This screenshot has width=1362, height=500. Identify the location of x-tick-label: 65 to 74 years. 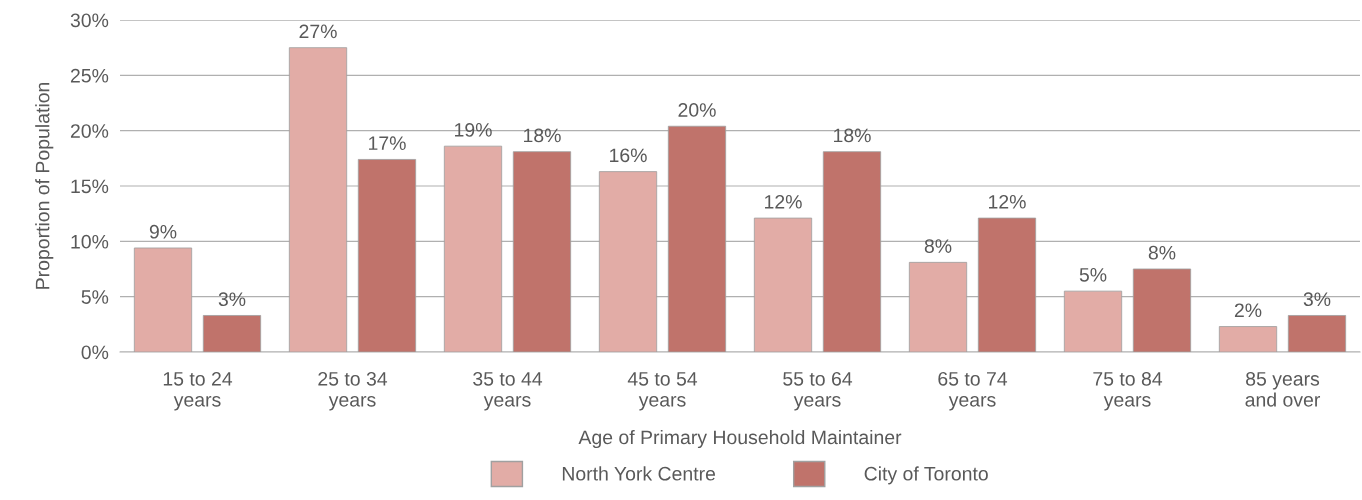
(973, 391).